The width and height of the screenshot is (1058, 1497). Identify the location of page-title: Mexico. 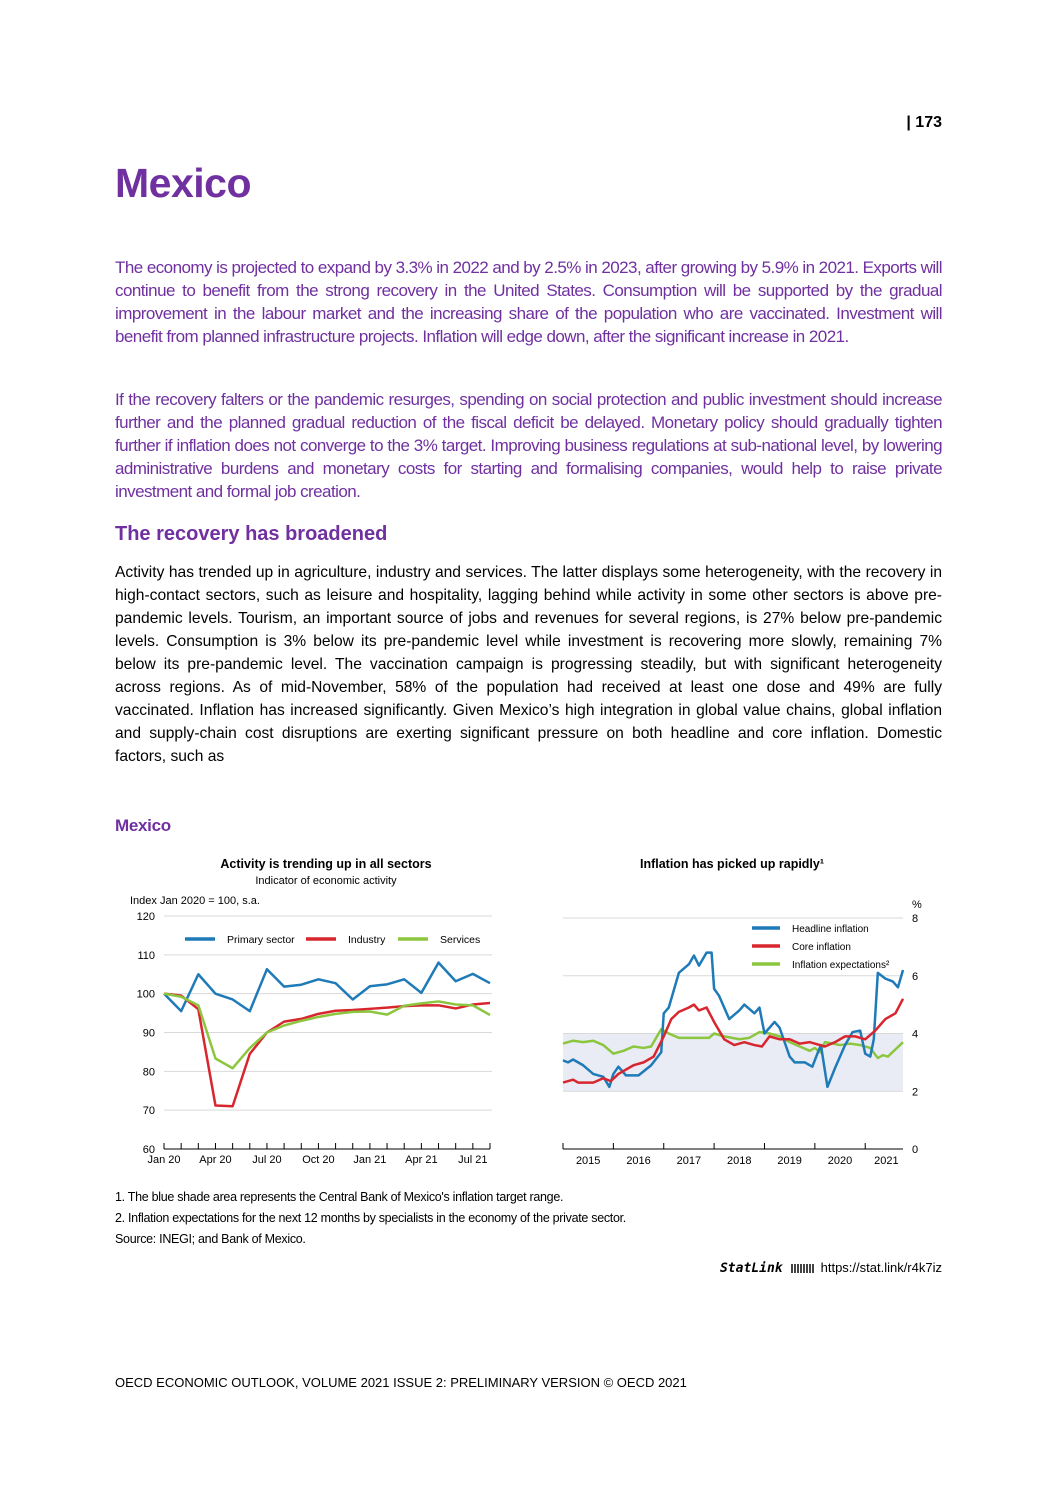
(183, 183).